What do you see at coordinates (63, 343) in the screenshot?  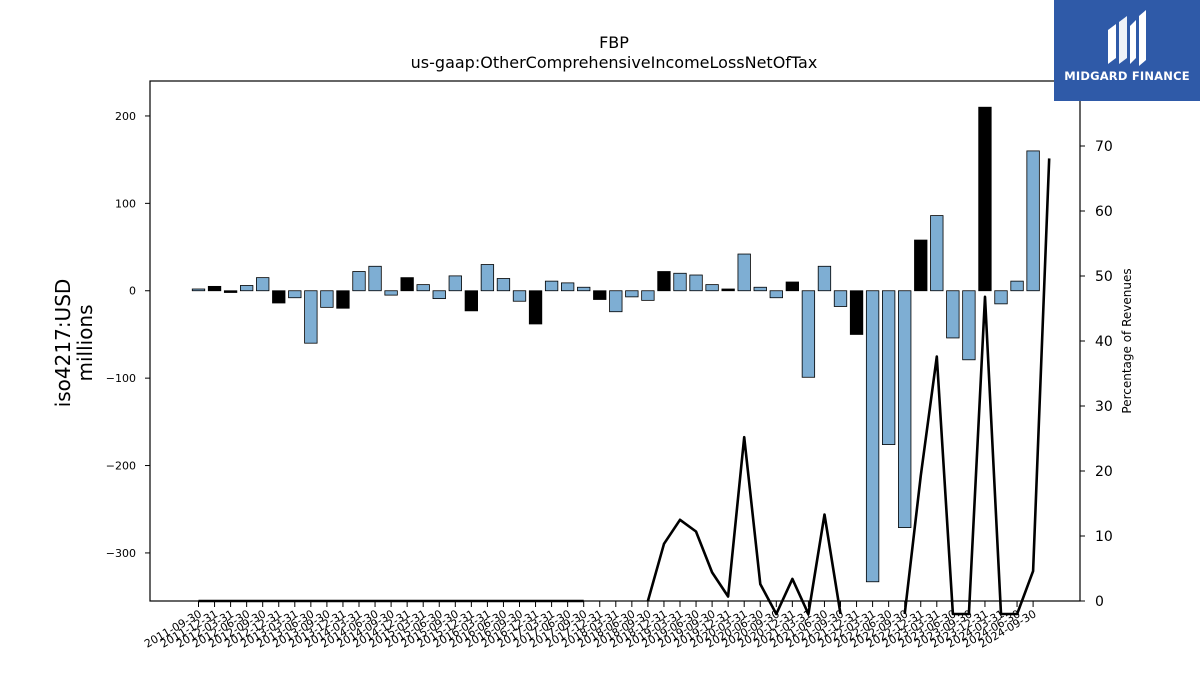 I see `y-axis-label-line1: iso4217:USD` at bounding box center [63, 343].